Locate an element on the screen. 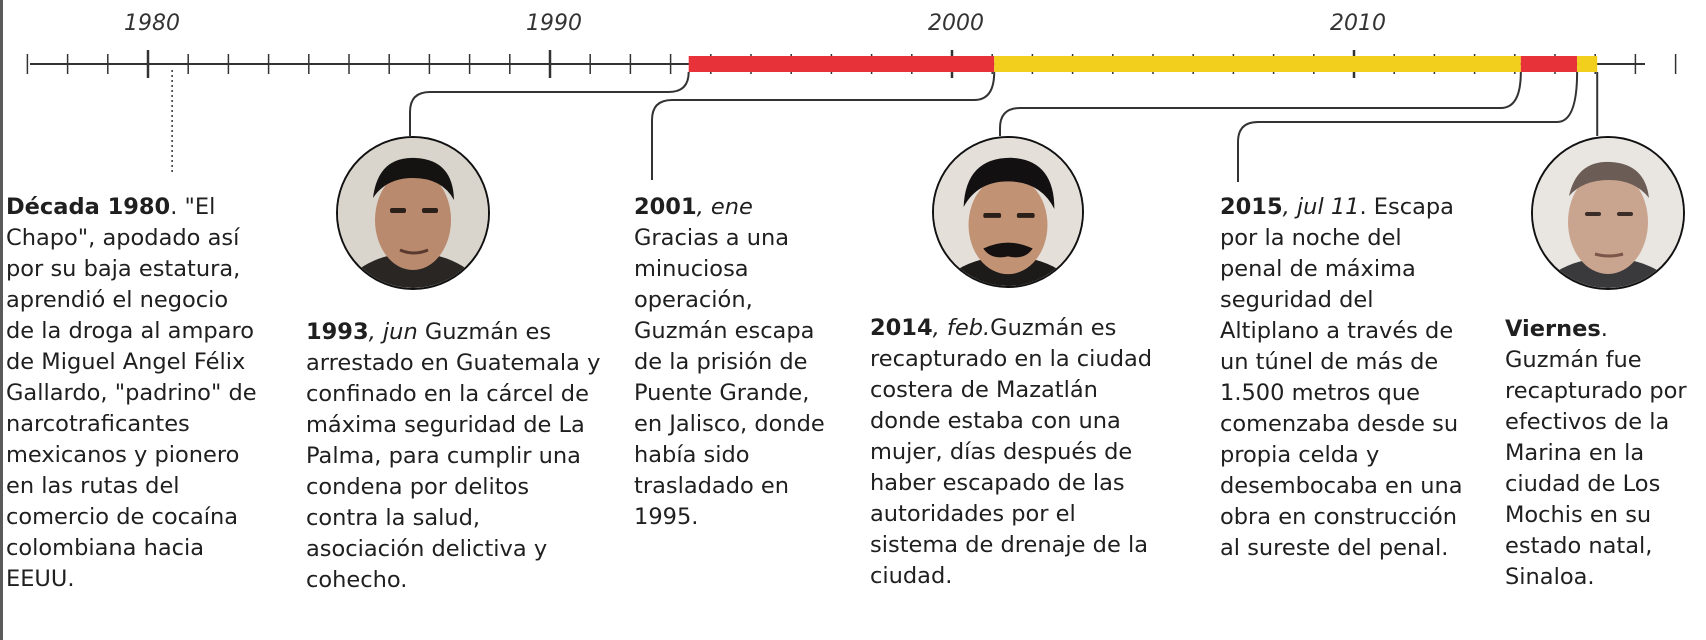  event-lead: 2014 is located at coordinates (901, 328).